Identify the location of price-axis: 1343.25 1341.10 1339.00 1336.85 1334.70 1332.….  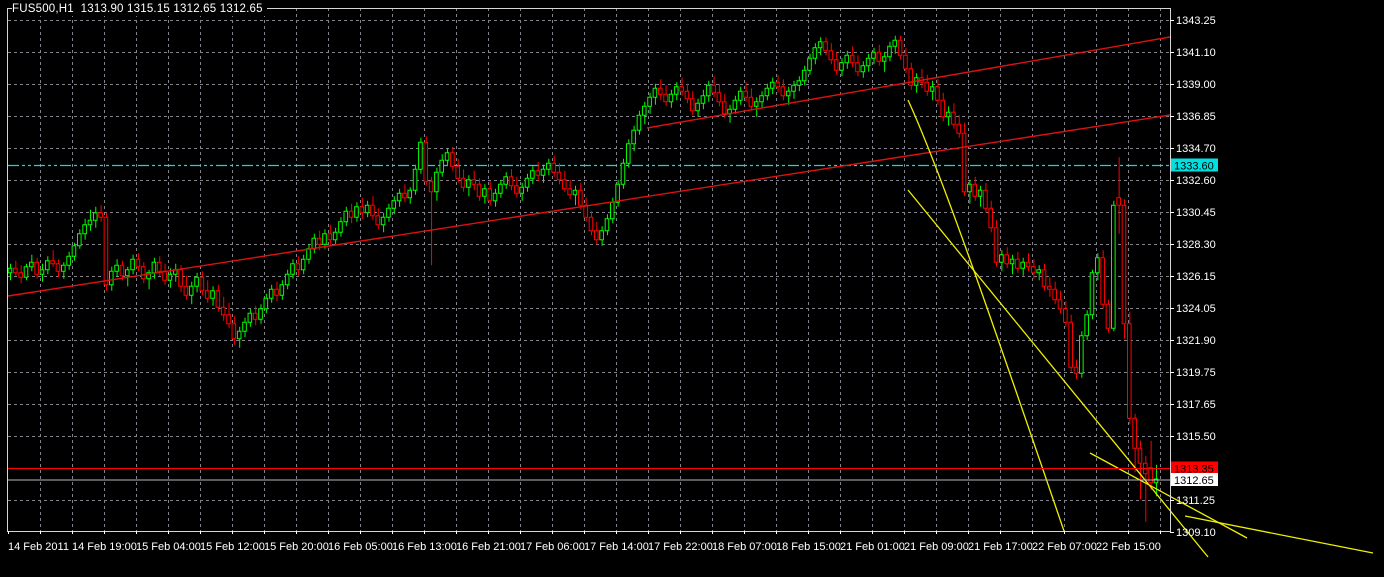
(1194, 277).